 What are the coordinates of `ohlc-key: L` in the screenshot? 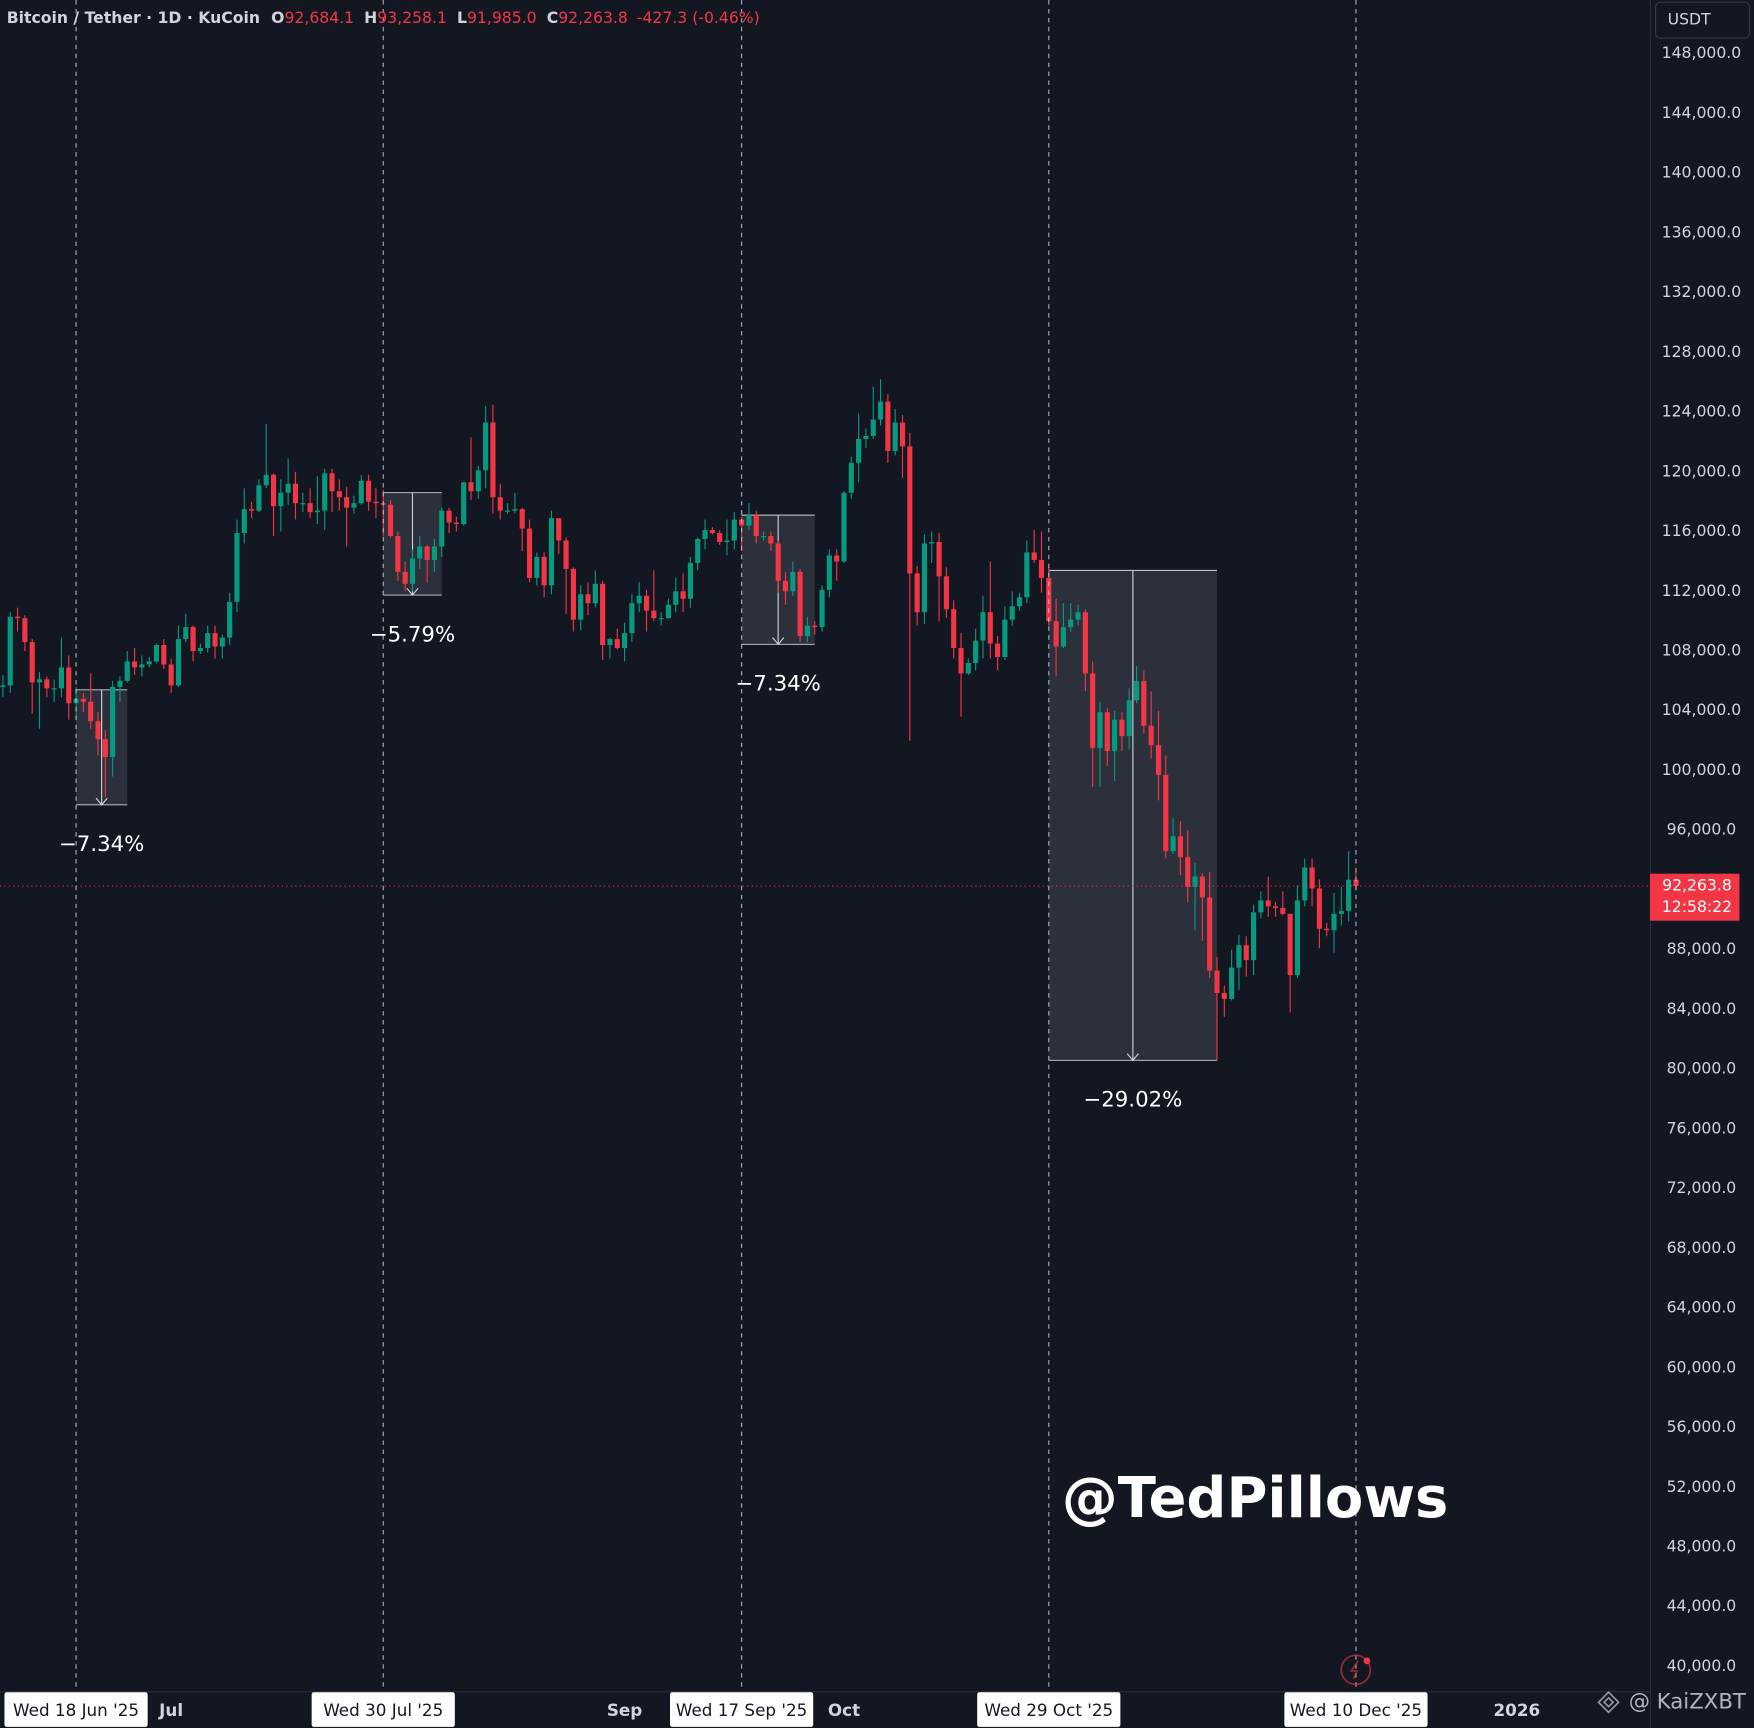 It's located at (462, 16).